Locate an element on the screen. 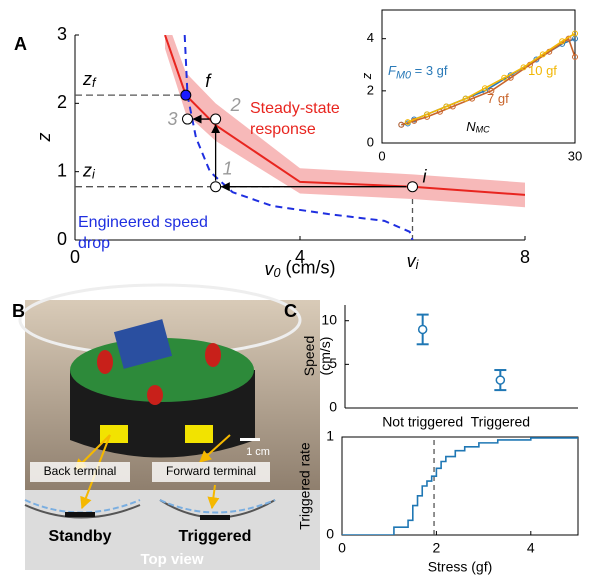  y-tick-label: 3 is located at coordinates (62, 34).